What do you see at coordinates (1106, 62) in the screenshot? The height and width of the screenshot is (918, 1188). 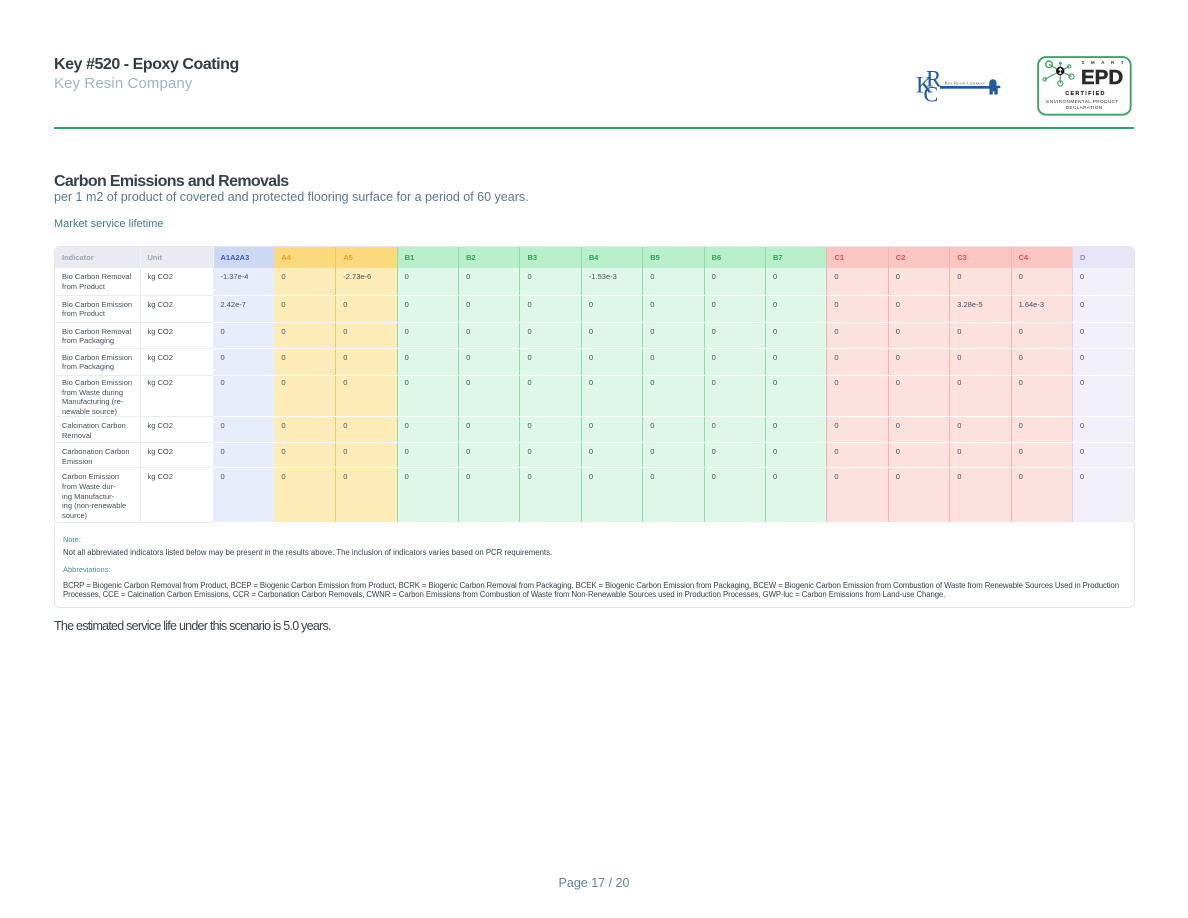 I see `svg-text: SMART` at bounding box center [1106, 62].